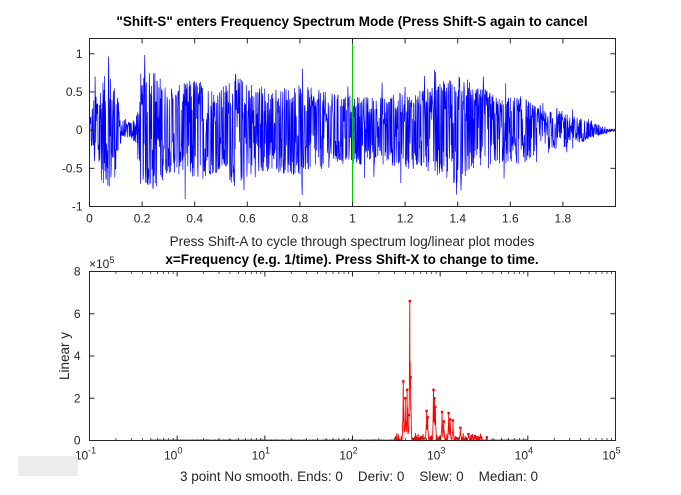  What do you see at coordinates (524, 454) in the screenshot?
I see `x-tick-label: 10⁴` at bounding box center [524, 454].